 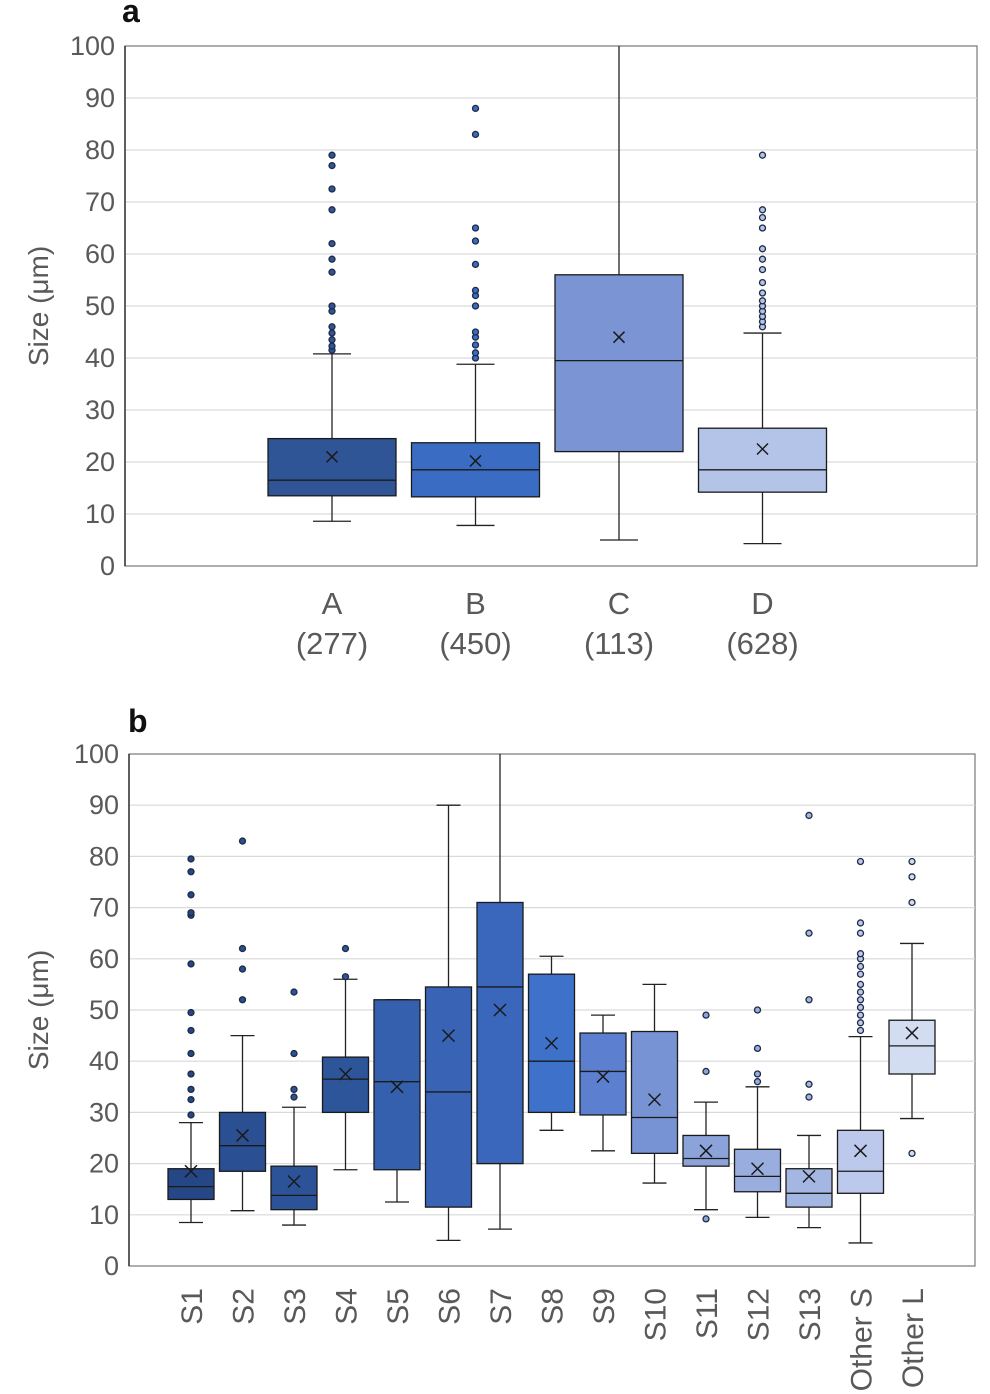 What do you see at coordinates (191, 1039) in the screenshot?
I see `panel-b-box-s1` at bounding box center [191, 1039].